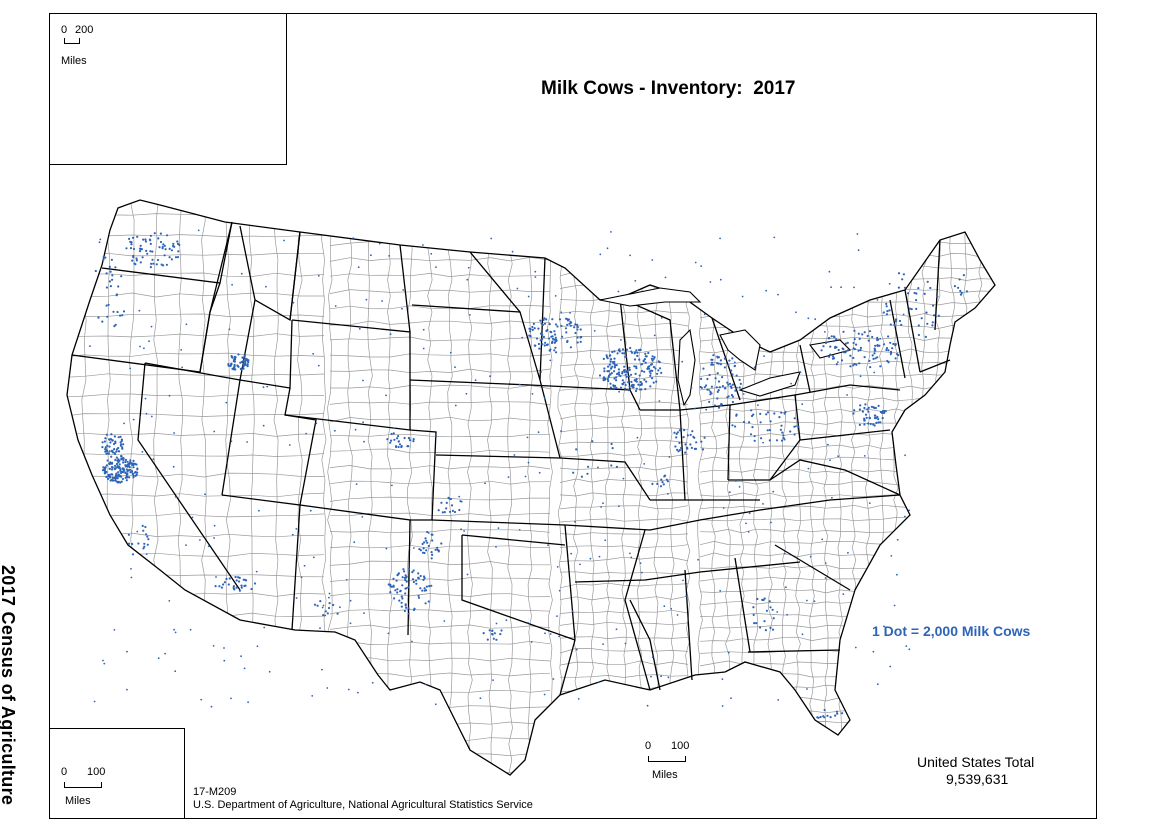  I want to click on side-label: 2017 Census of Agriculture, so click(16, 695).